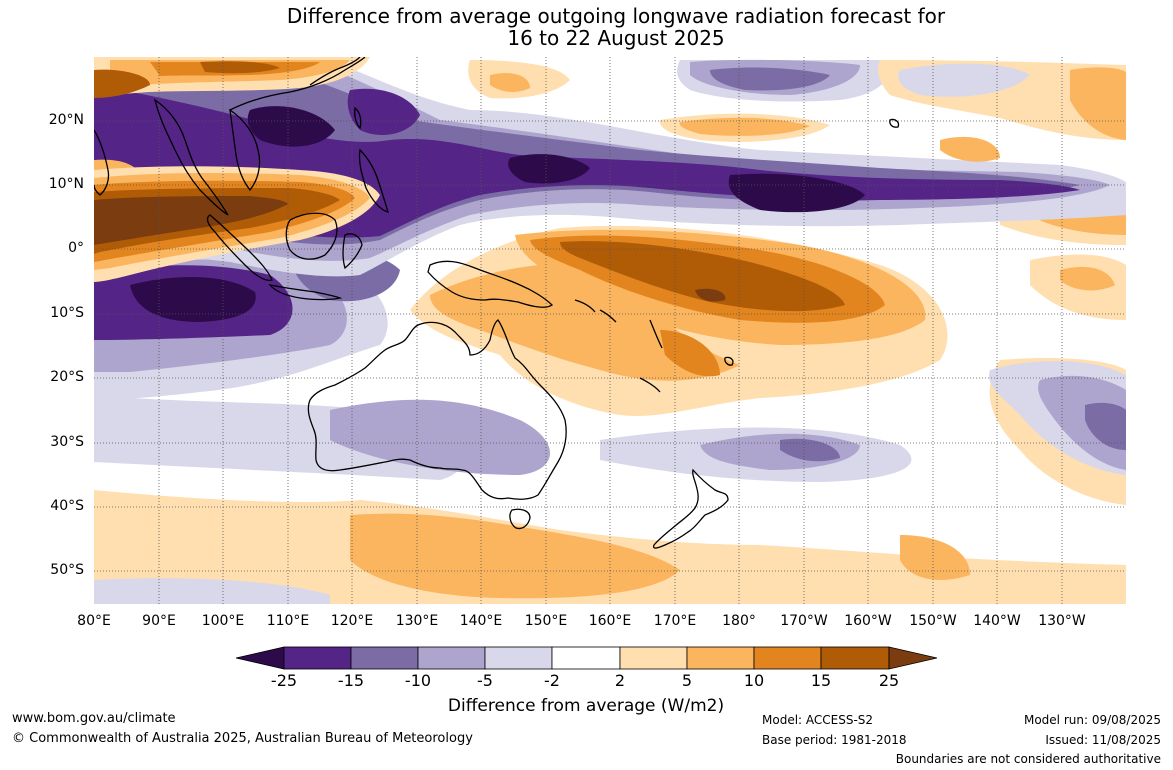  What do you see at coordinates (373, 180) in the screenshot?
I see `philippines-coastline` at bounding box center [373, 180].